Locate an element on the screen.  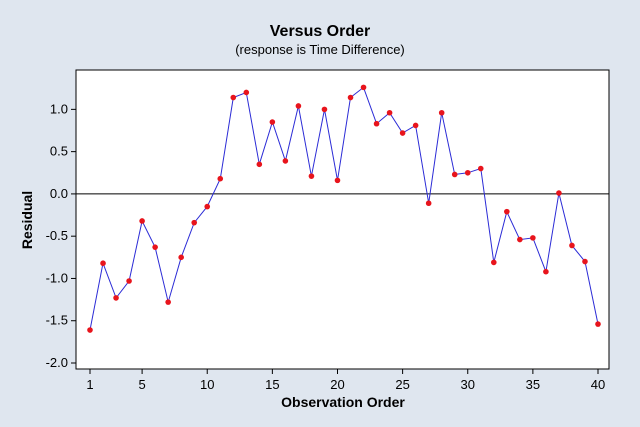
x-tick-label: 25 is located at coordinates (402, 384).